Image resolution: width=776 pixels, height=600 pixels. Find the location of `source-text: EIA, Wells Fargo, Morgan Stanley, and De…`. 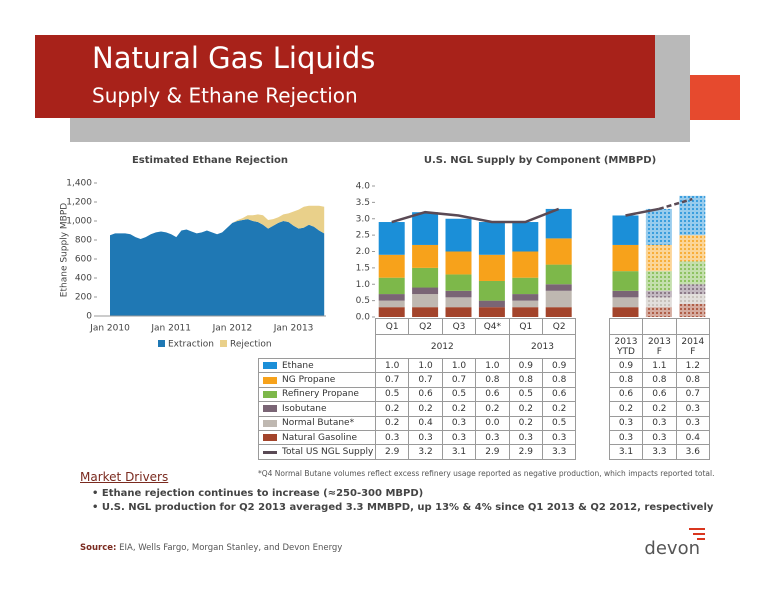

source-text: EIA, Wells Fargo, Morgan Stanley, and De… is located at coordinates (231, 548).